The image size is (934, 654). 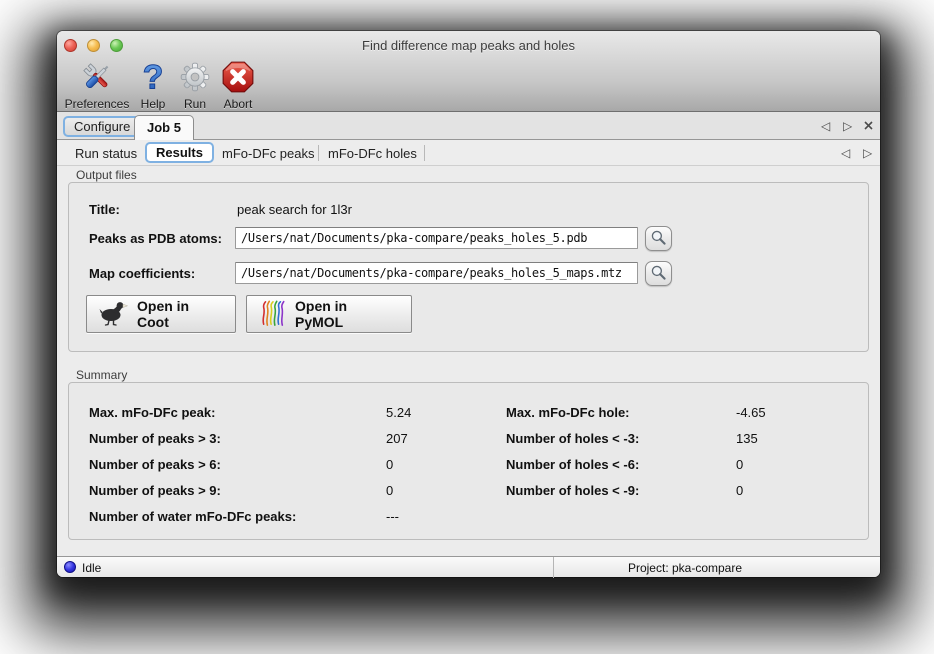 I want to click on preferences-button: Preferences, so click(x=97, y=85).